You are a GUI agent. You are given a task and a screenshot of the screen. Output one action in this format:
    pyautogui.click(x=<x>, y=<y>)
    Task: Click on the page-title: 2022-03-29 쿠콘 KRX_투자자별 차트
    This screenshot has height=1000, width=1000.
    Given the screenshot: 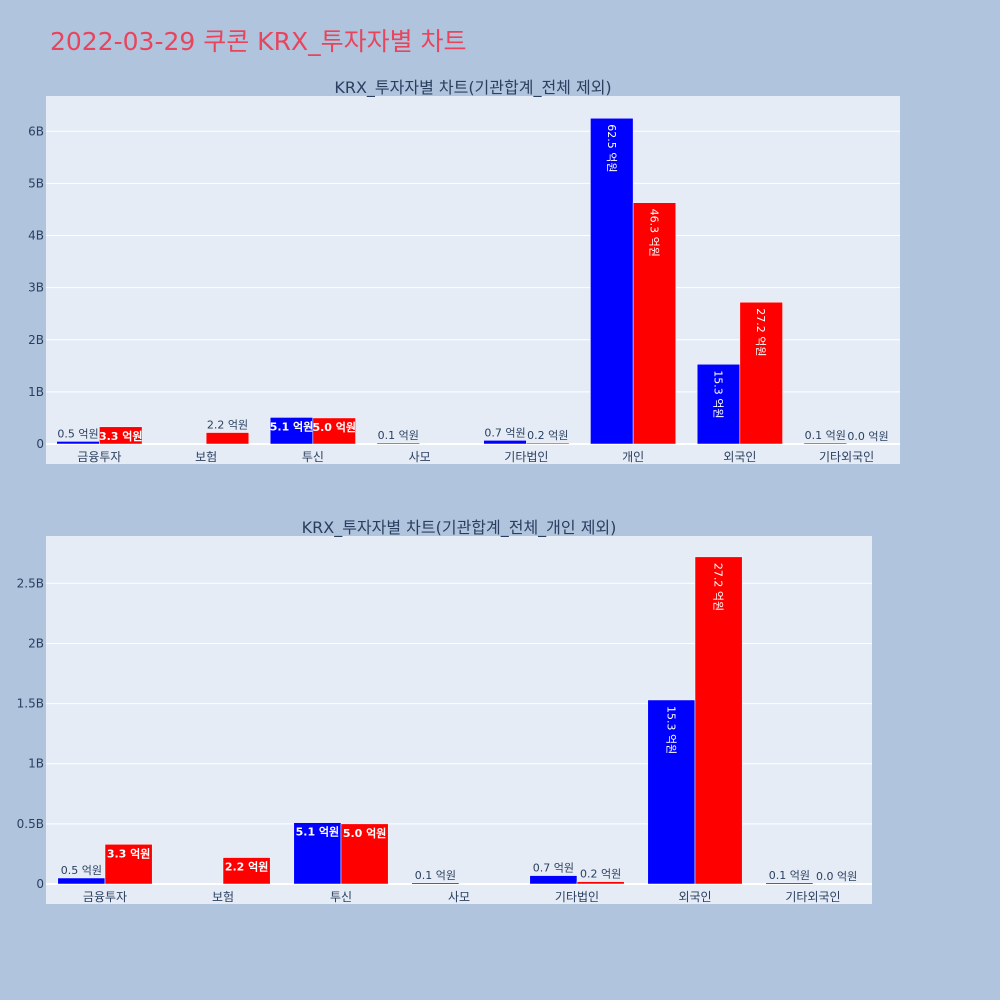 What is the action you would take?
    pyautogui.click(x=258, y=41)
    